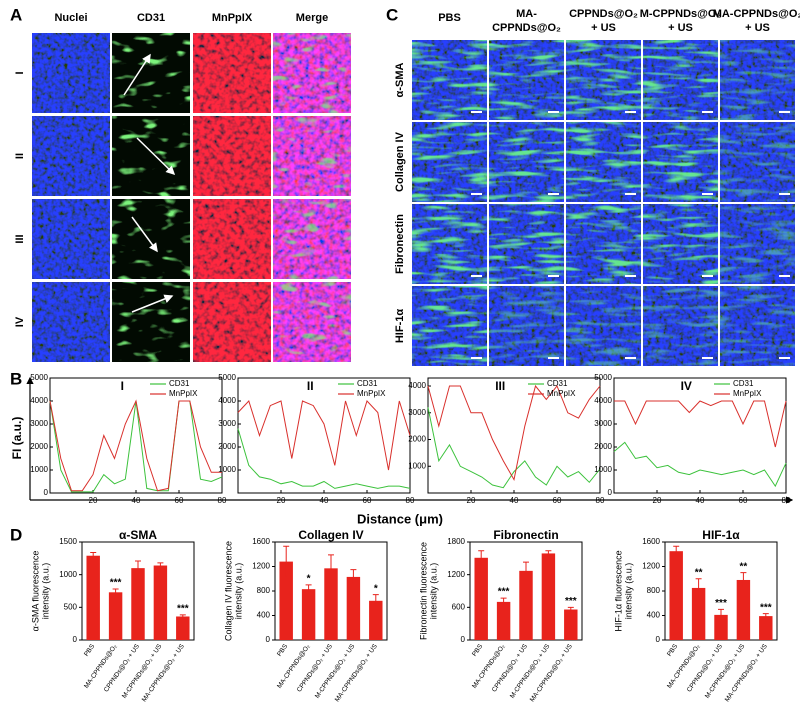 The image size is (800, 717). What do you see at coordinates (183, 393) in the screenshot?
I see `legend-label: MnPpIX` at bounding box center [183, 393].